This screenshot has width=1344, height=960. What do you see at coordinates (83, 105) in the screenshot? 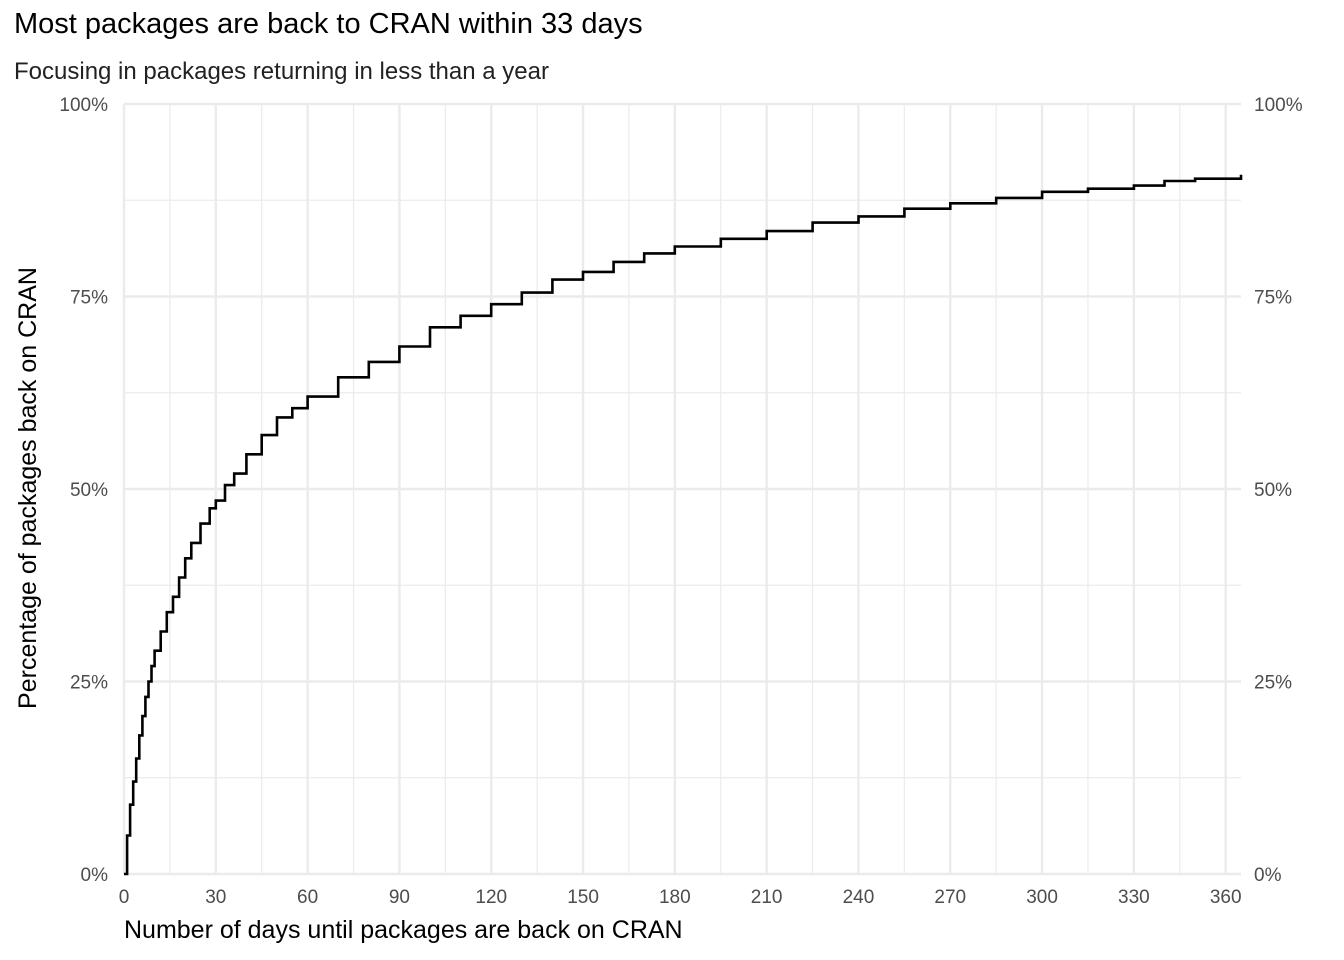
I see `y-tick-label-left: 100%` at bounding box center [83, 105].